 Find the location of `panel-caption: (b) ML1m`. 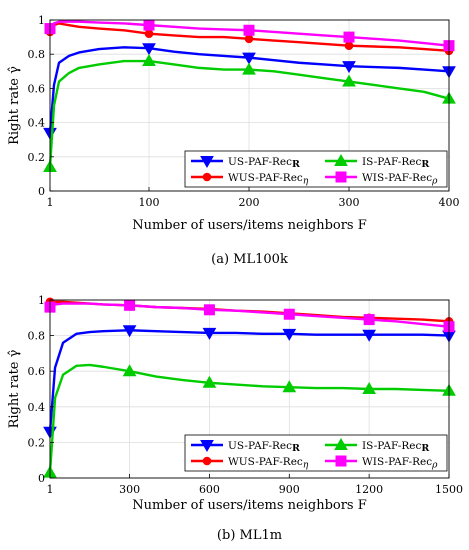

panel-caption: (b) ML1m is located at coordinates (249, 535).